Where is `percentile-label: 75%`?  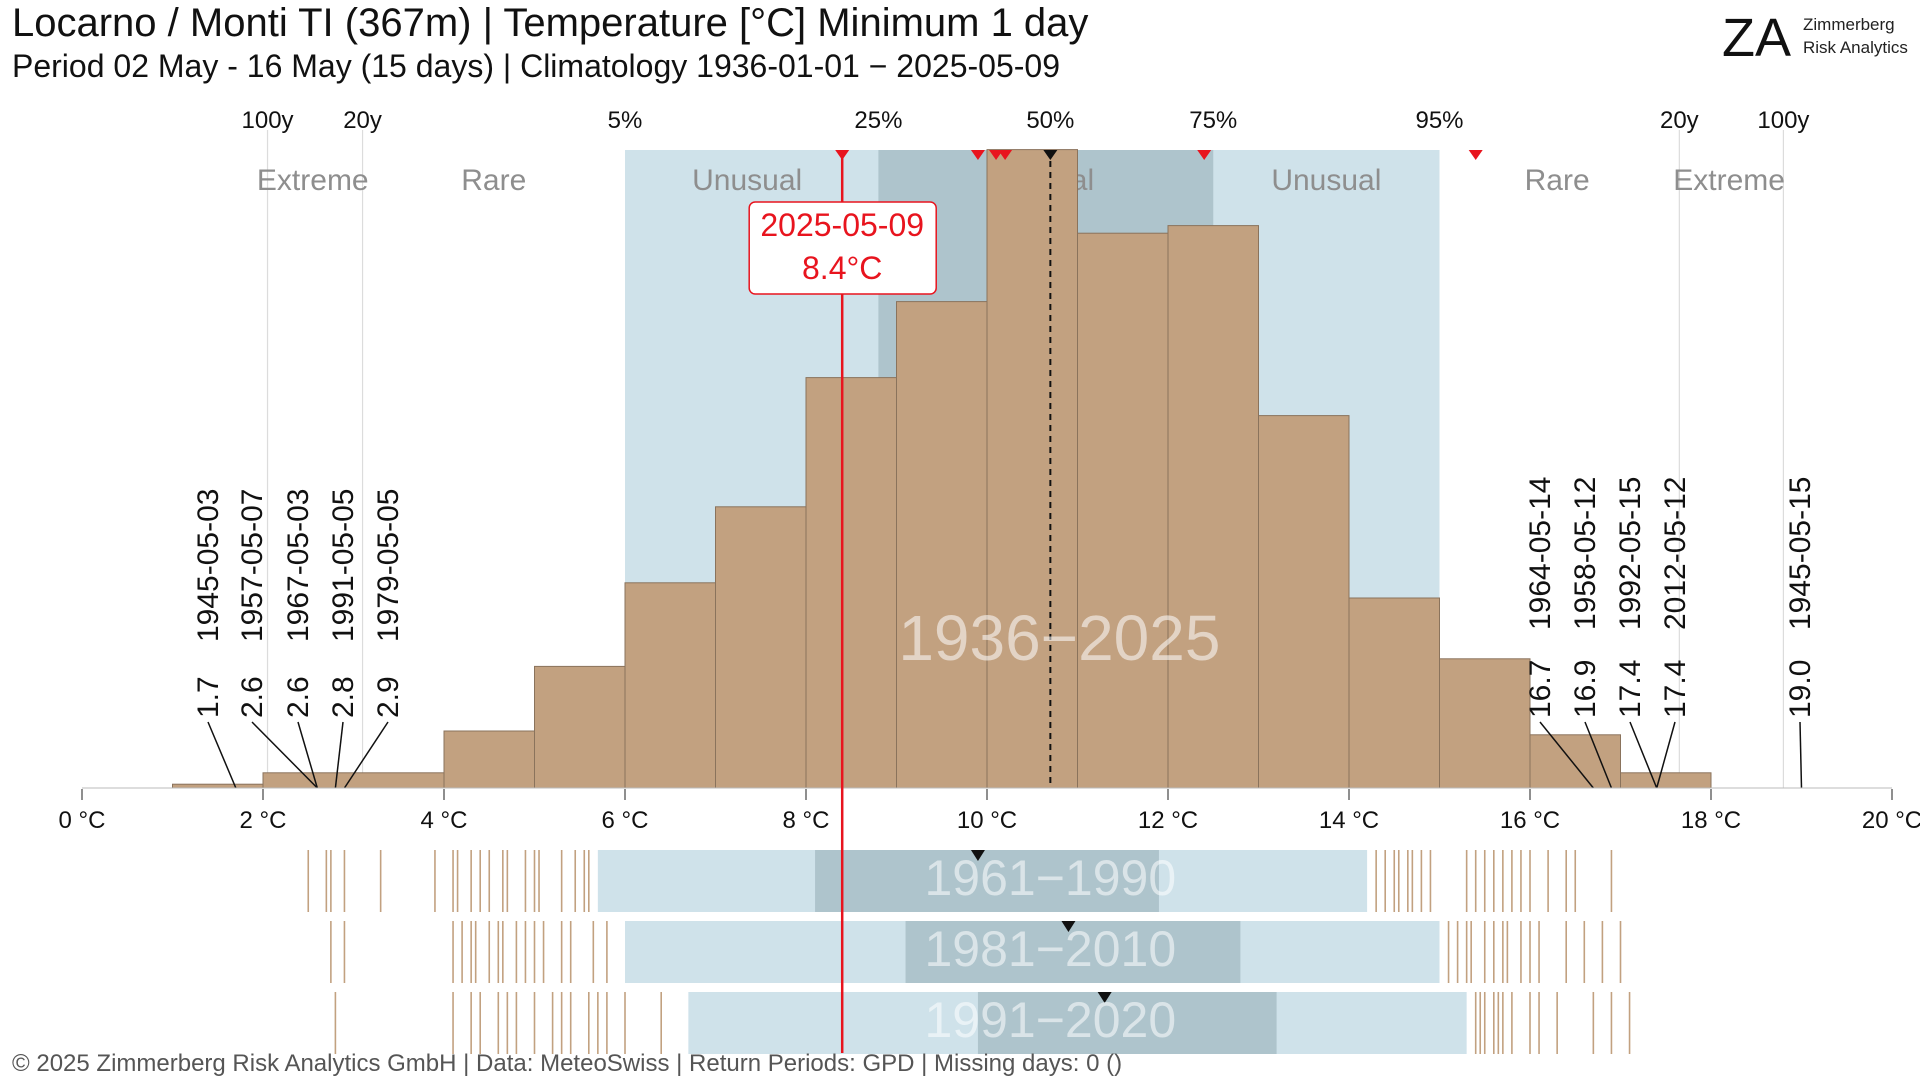 percentile-label: 75% is located at coordinates (1213, 120).